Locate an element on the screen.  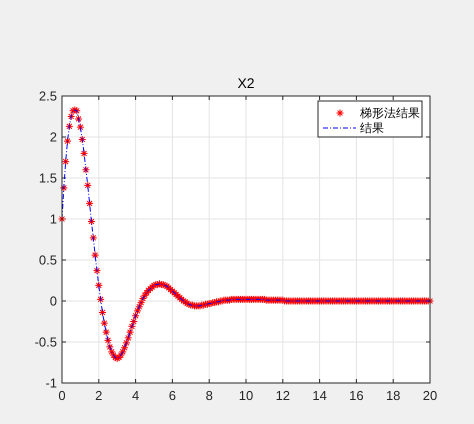
x-tick-label: 18 is located at coordinates (393, 395).